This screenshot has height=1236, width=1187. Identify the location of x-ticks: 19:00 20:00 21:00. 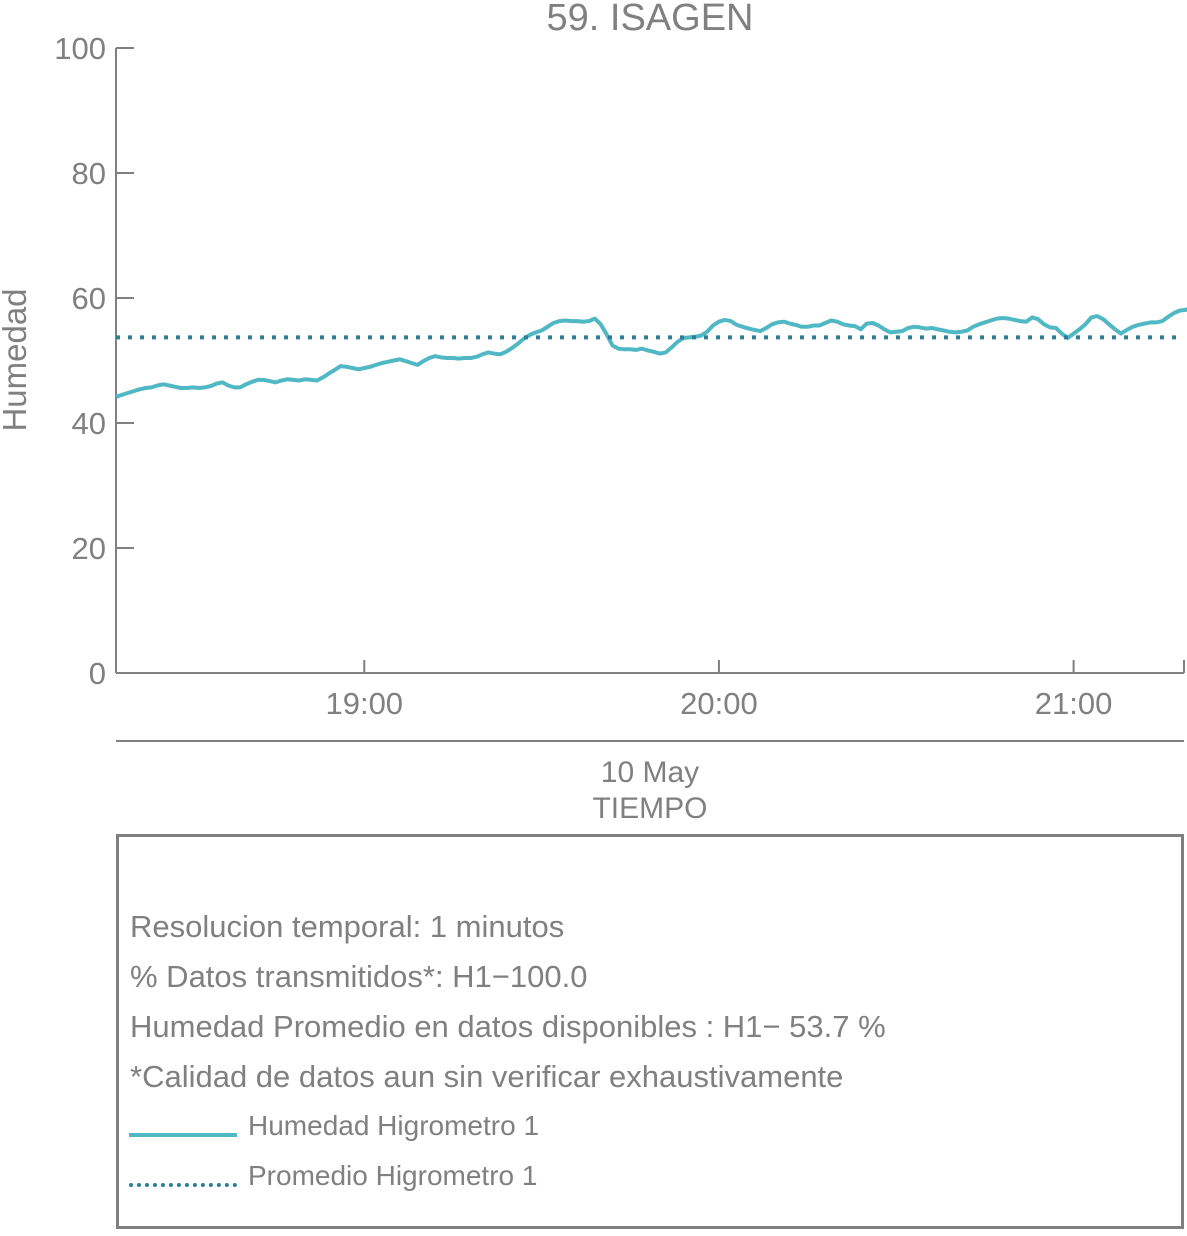
(718, 690).